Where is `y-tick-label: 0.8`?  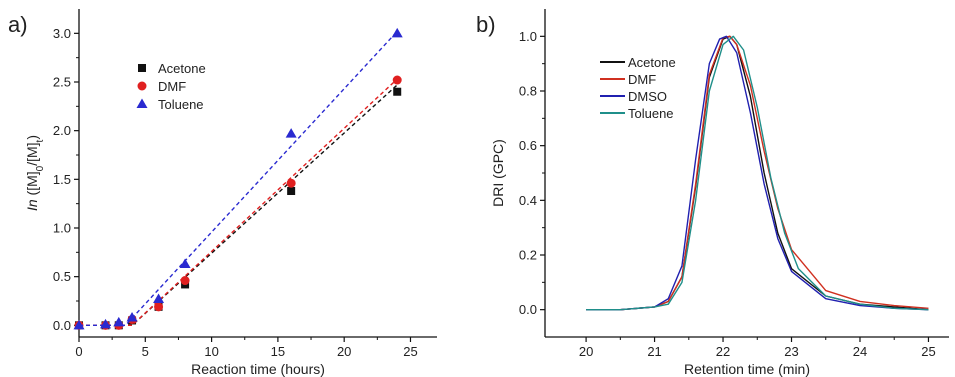
y-tick-label: 0.8 is located at coordinates (528, 91).